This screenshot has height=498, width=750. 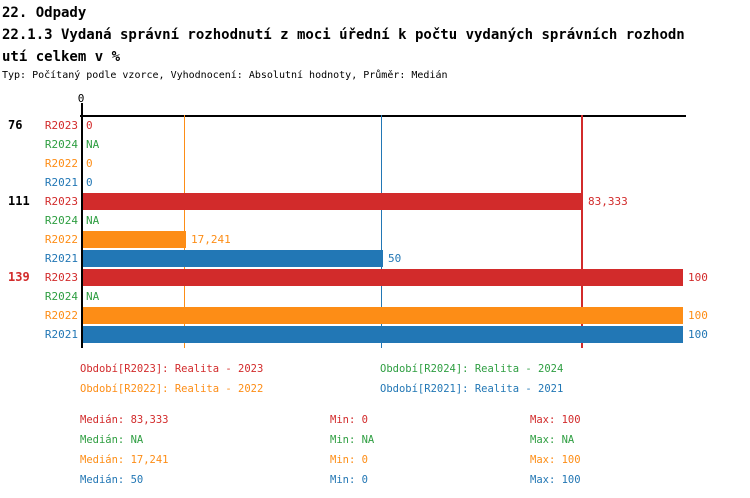 I want to click on section-title: 22. Odpady, so click(x=44, y=13).